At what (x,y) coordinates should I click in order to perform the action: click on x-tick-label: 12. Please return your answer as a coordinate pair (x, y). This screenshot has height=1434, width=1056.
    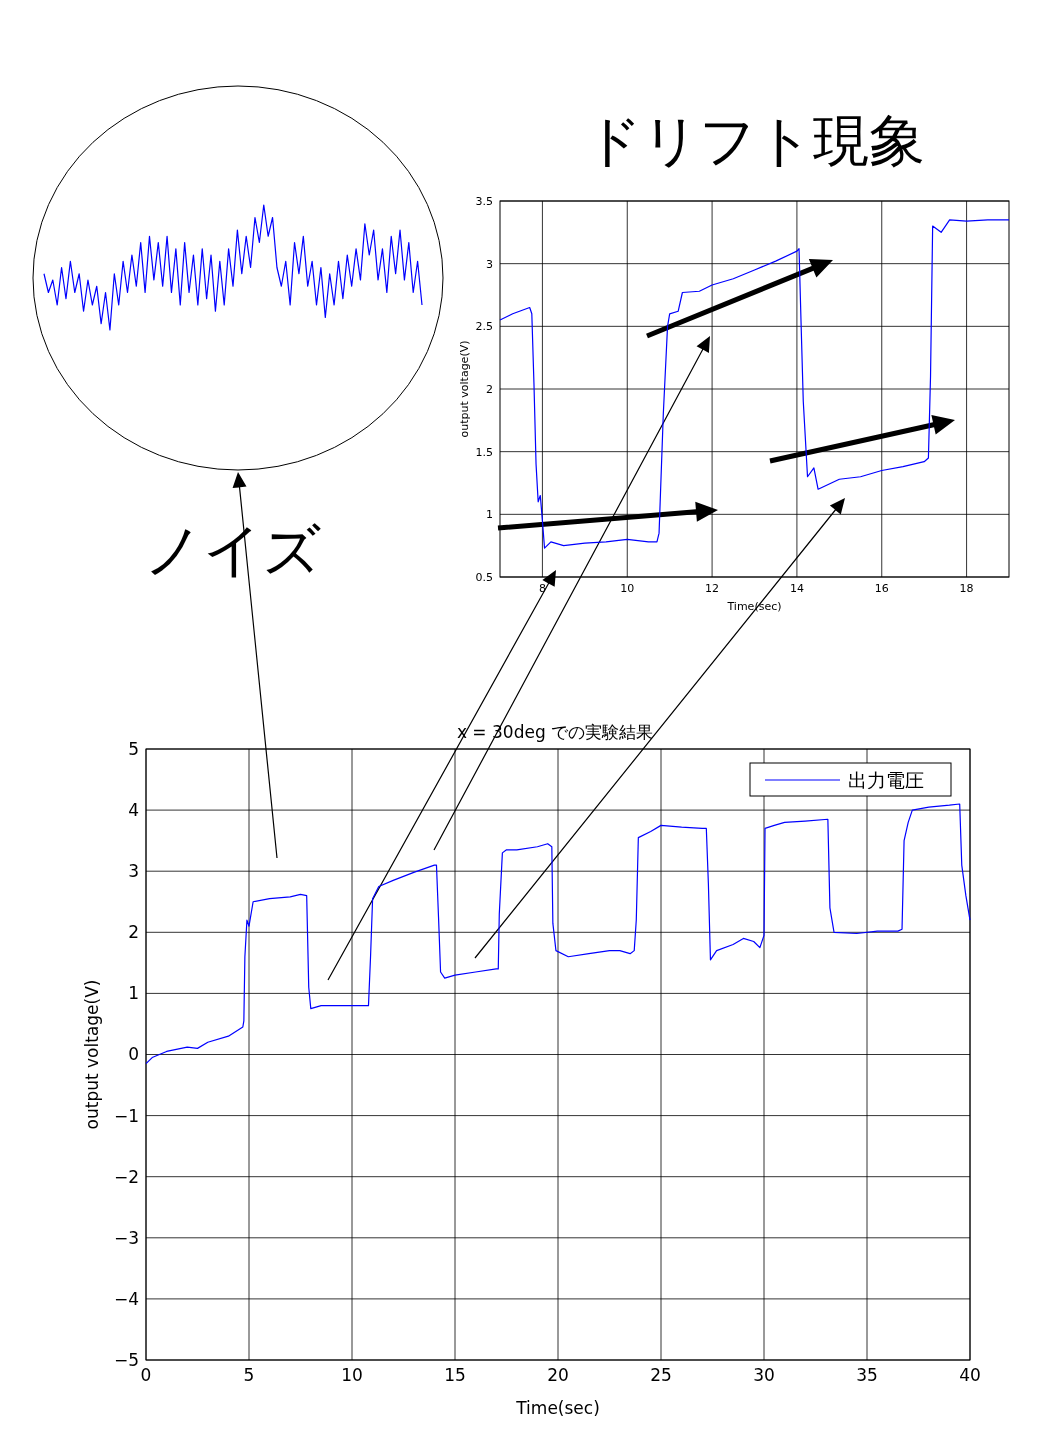
    Looking at the image, I should click on (712, 588).